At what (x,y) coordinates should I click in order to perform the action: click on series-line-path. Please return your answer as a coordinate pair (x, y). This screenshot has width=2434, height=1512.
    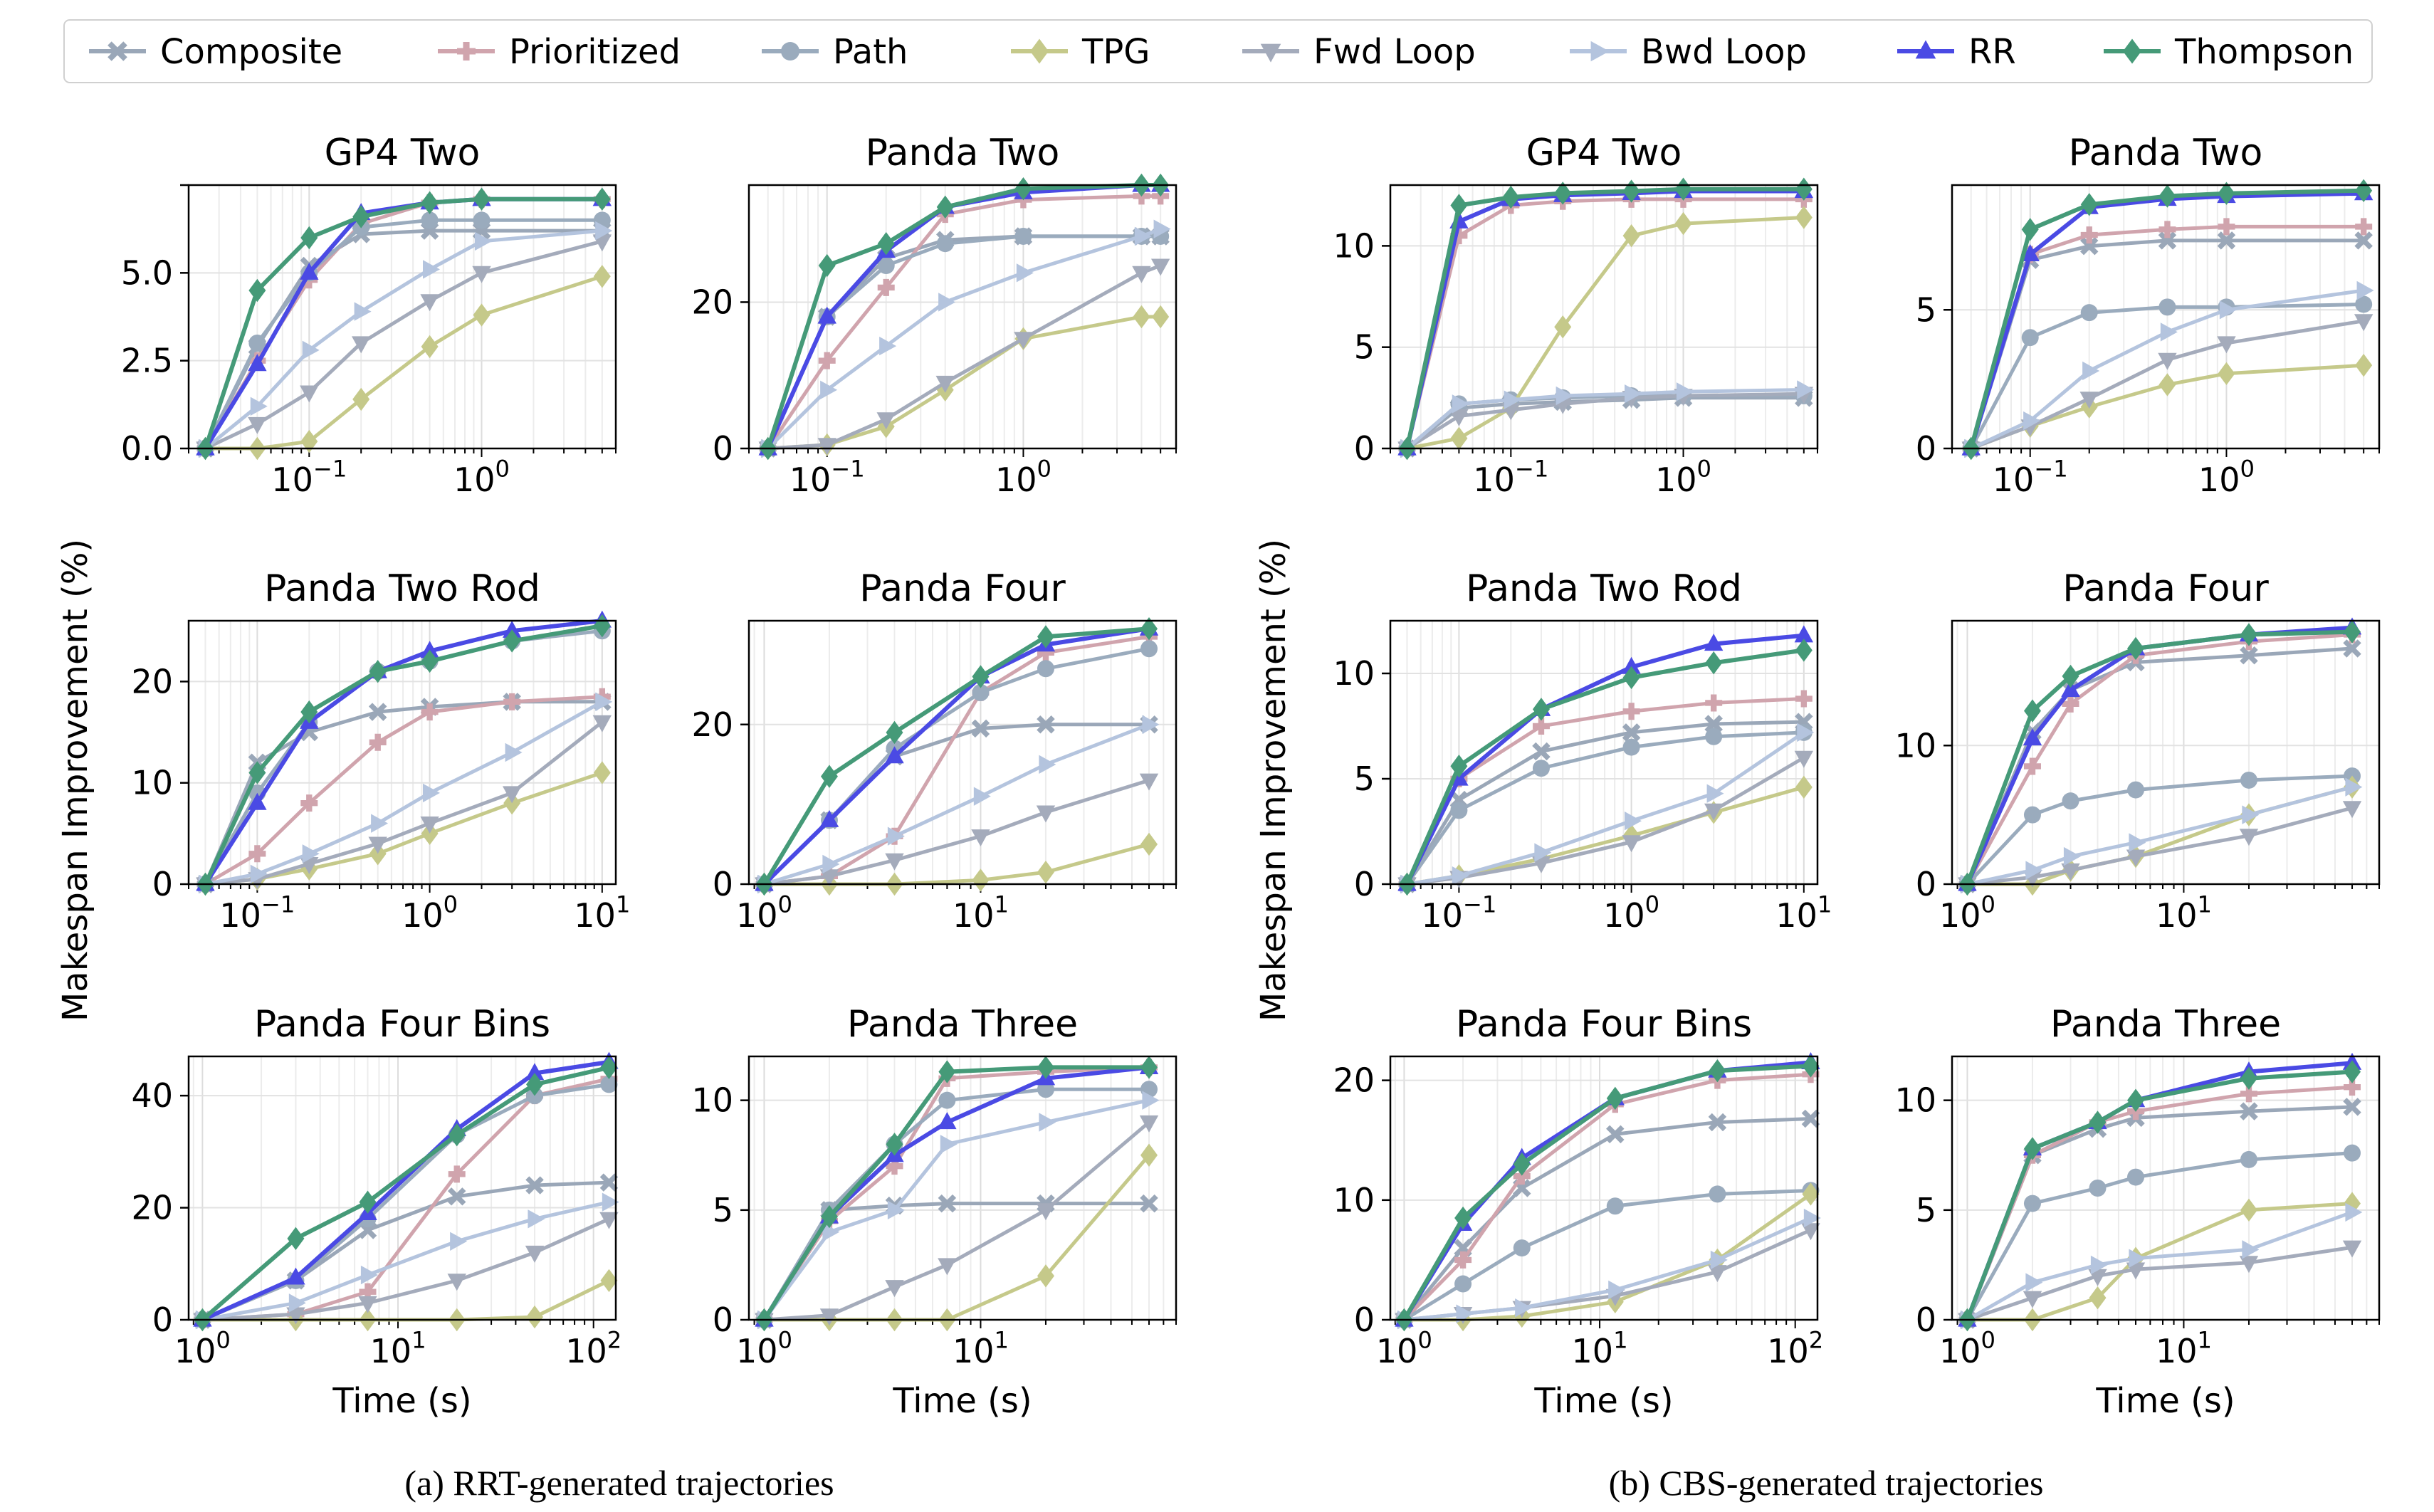
    Looking at the image, I should click on (2160, 830).